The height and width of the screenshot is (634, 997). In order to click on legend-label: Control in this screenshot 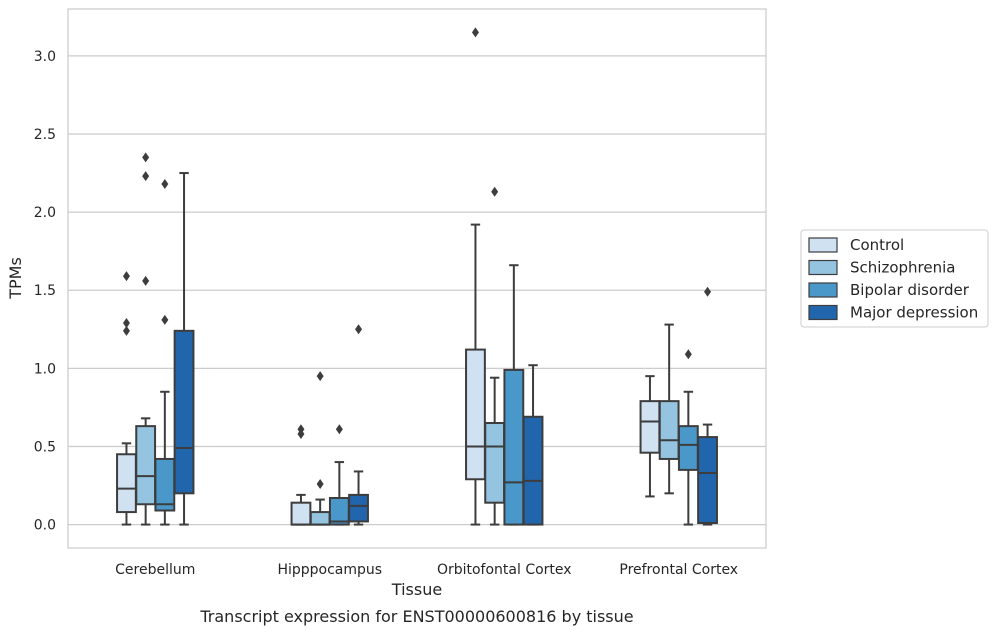, I will do `click(877, 245)`.